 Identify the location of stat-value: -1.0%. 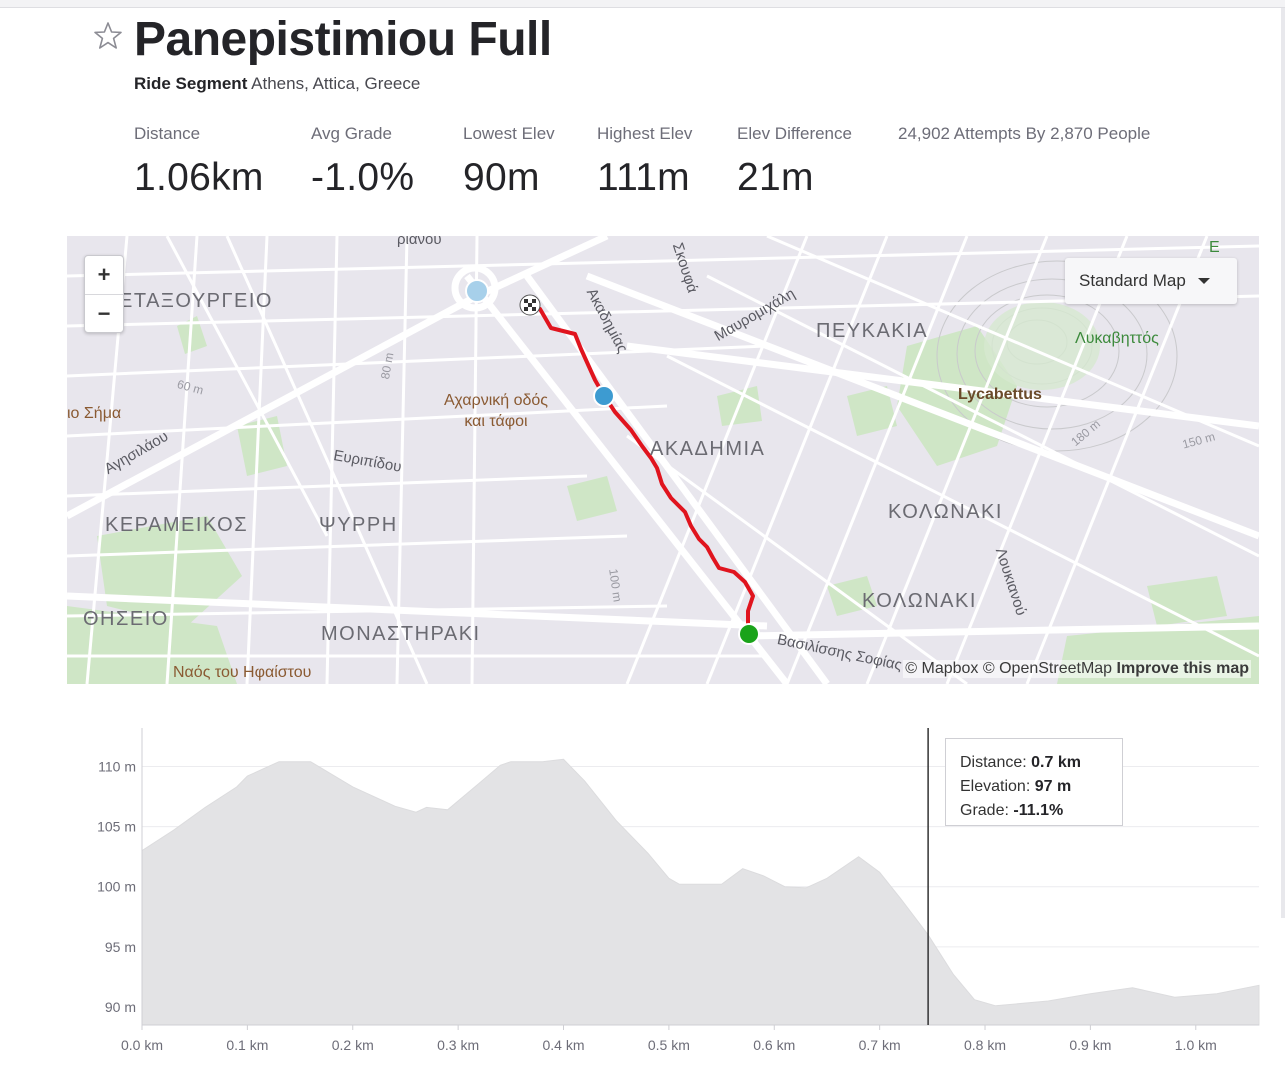
(363, 177).